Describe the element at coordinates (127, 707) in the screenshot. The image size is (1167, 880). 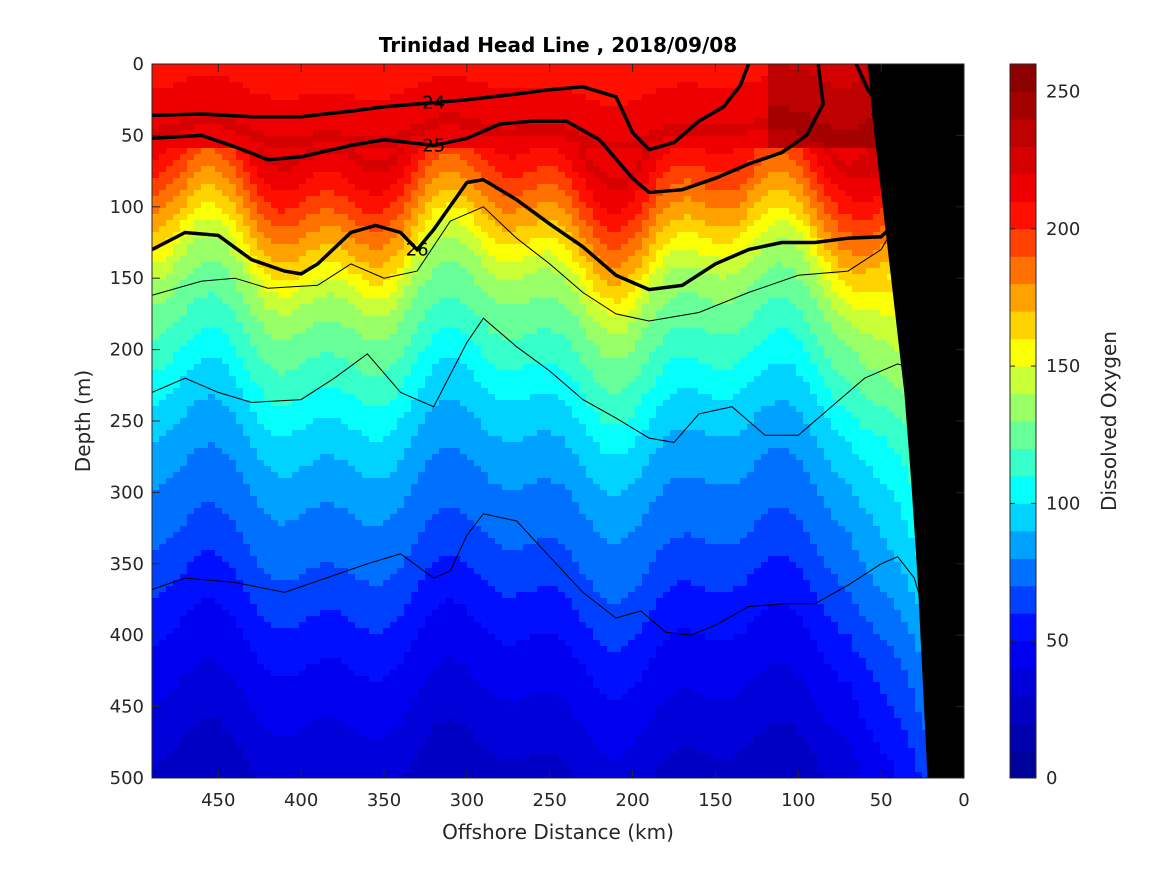
I see `y-tick-label: 450` at that location.